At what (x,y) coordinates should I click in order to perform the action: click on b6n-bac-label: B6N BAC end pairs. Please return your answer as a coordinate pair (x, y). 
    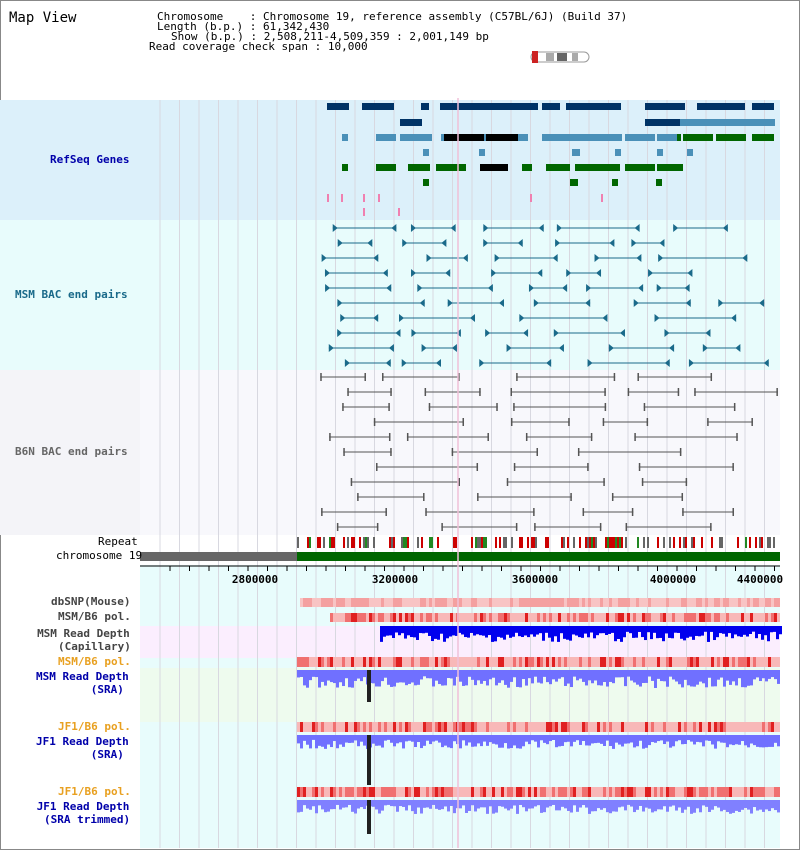
    Looking at the image, I should click on (71, 451).